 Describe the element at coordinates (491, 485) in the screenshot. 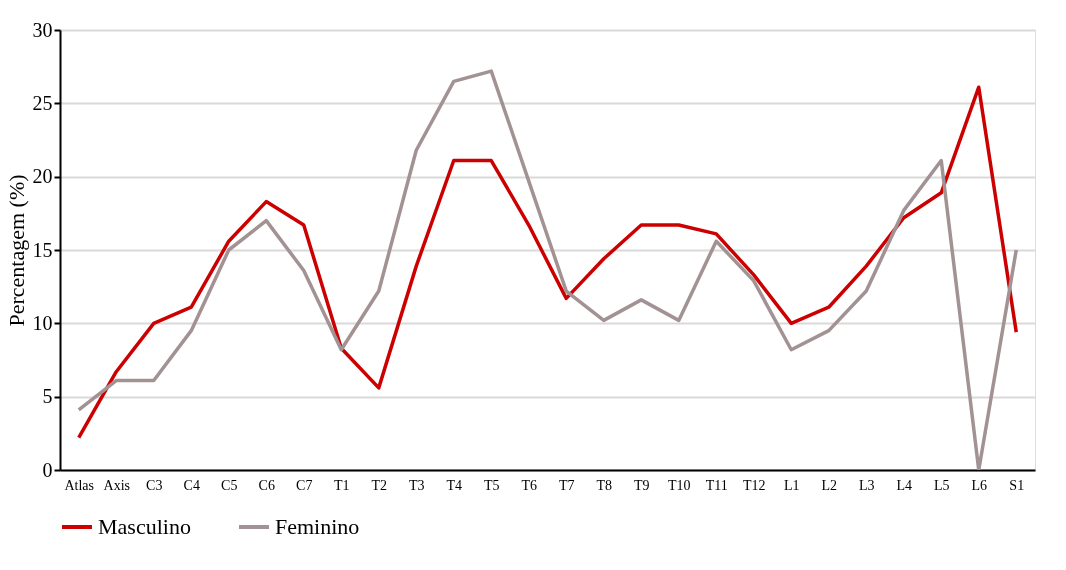

I see `x-tick-label: T5` at that location.